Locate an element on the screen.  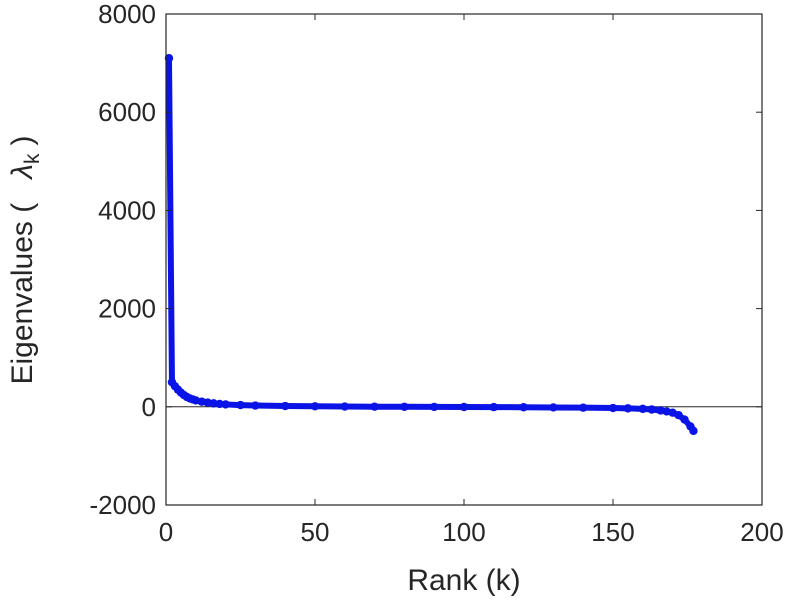
y-axis-title-symbol: λ is located at coordinates (22, 172).